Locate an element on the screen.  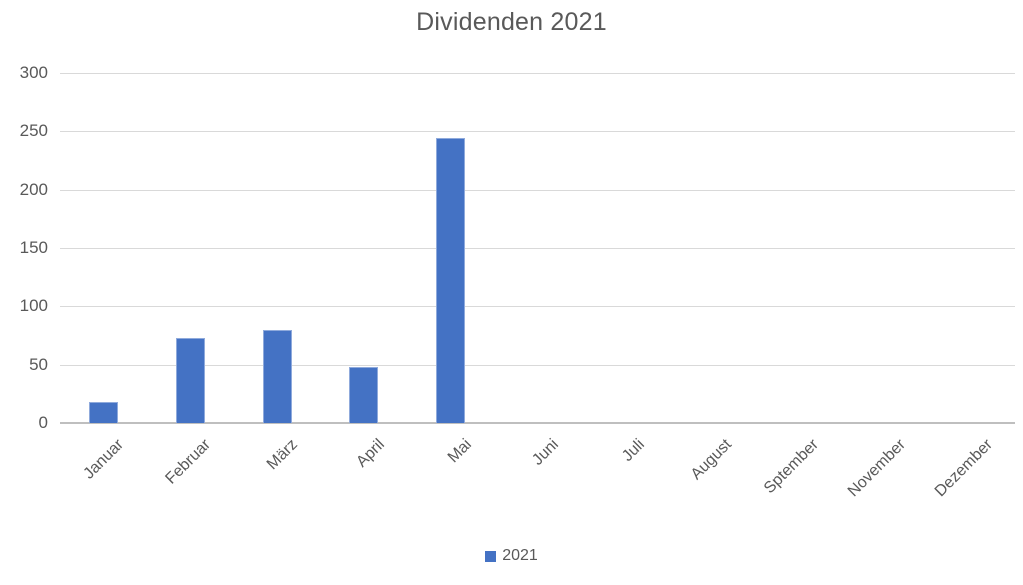
bar-april is located at coordinates (364, 395).